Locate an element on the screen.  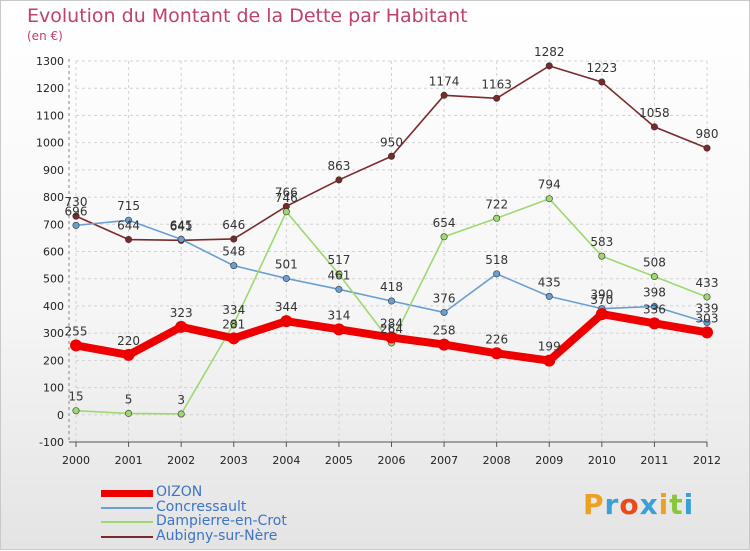
data-label: 334 is located at coordinates (233, 310).